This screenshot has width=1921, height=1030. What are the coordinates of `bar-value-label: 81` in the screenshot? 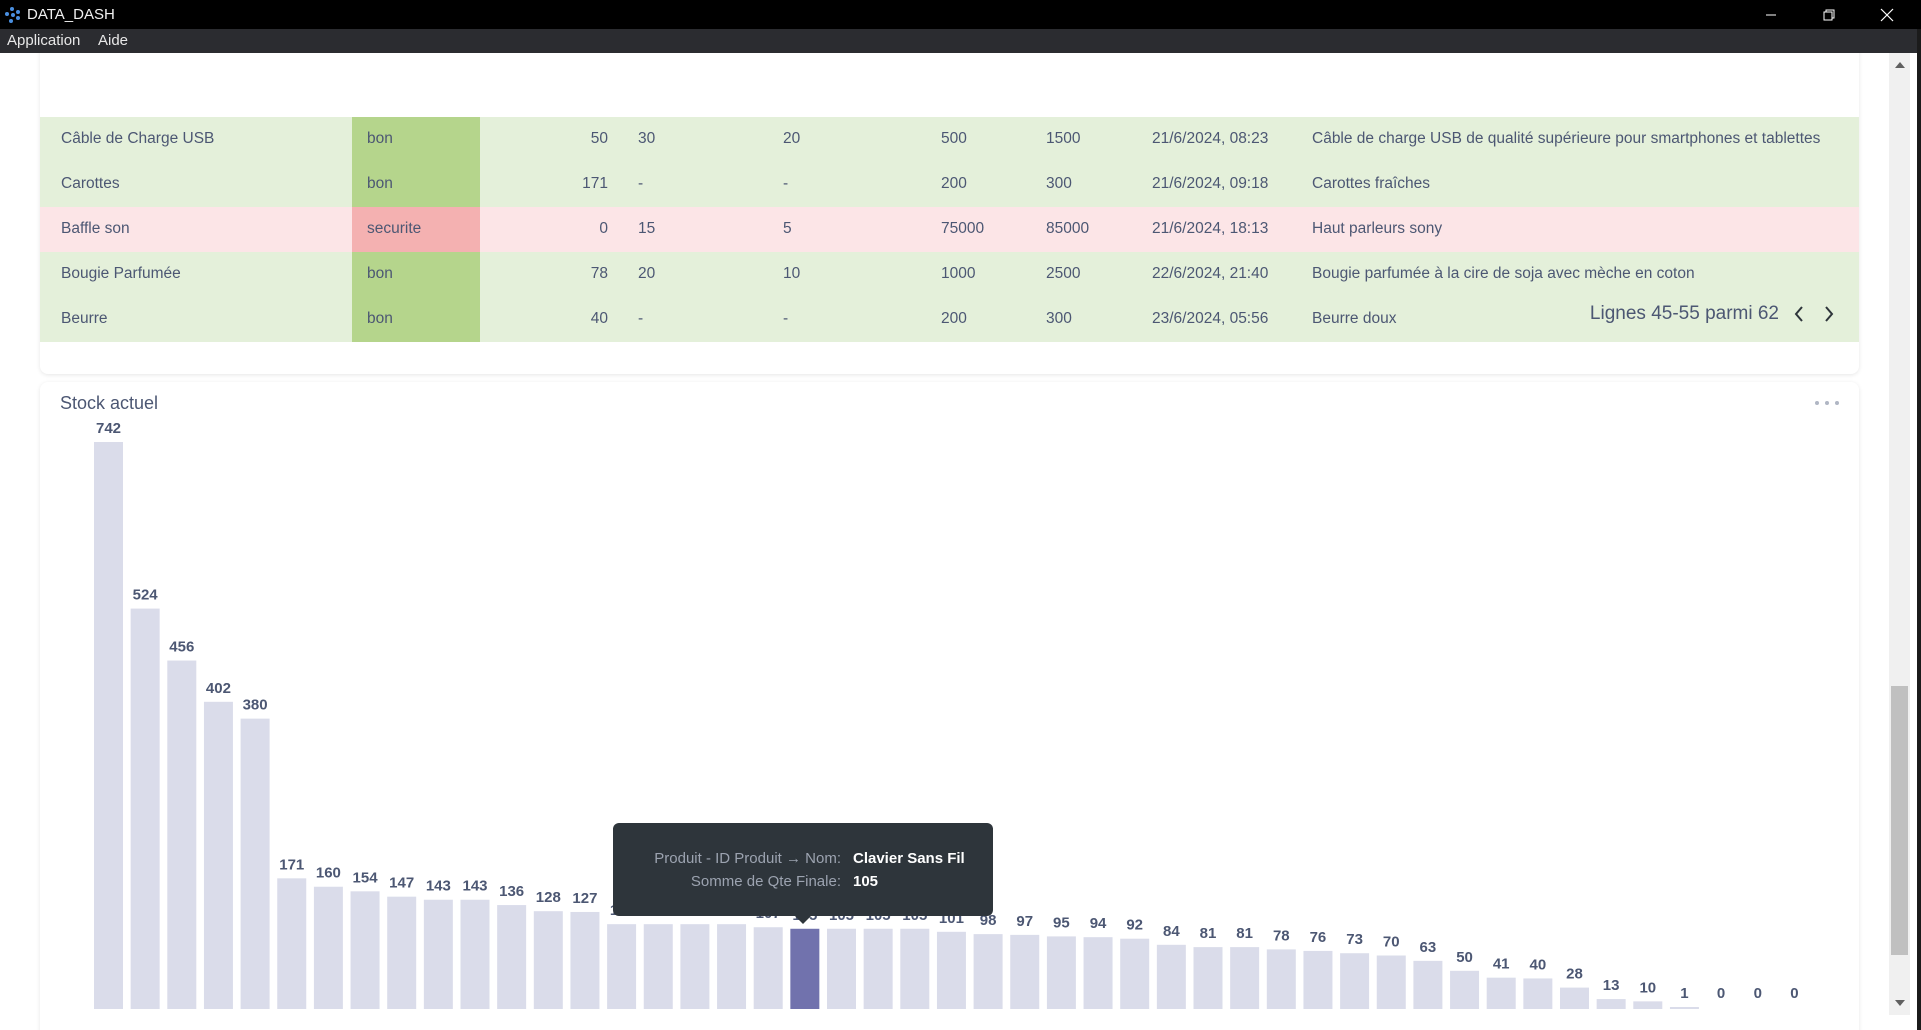 It's located at (1208, 933).